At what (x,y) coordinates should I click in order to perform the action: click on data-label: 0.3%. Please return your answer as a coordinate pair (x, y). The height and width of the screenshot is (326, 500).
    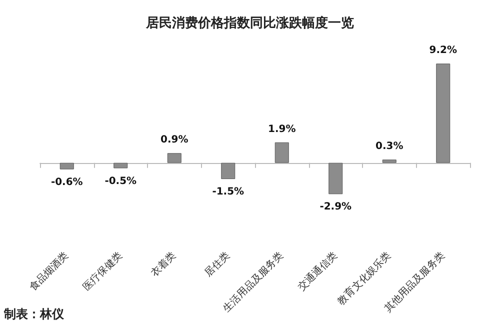
    Looking at the image, I should click on (390, 146).